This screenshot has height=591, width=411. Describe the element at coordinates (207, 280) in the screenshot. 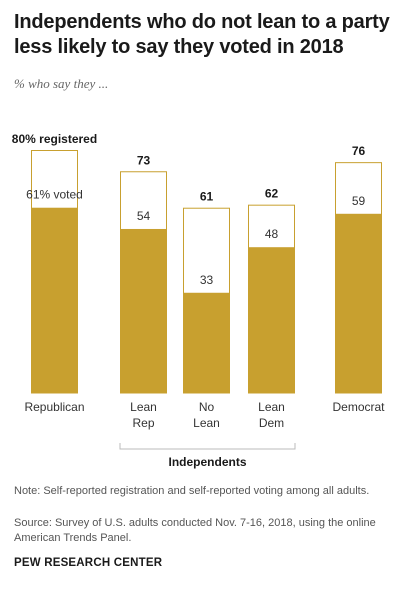

I see `voted-value-label: 33` at that location.